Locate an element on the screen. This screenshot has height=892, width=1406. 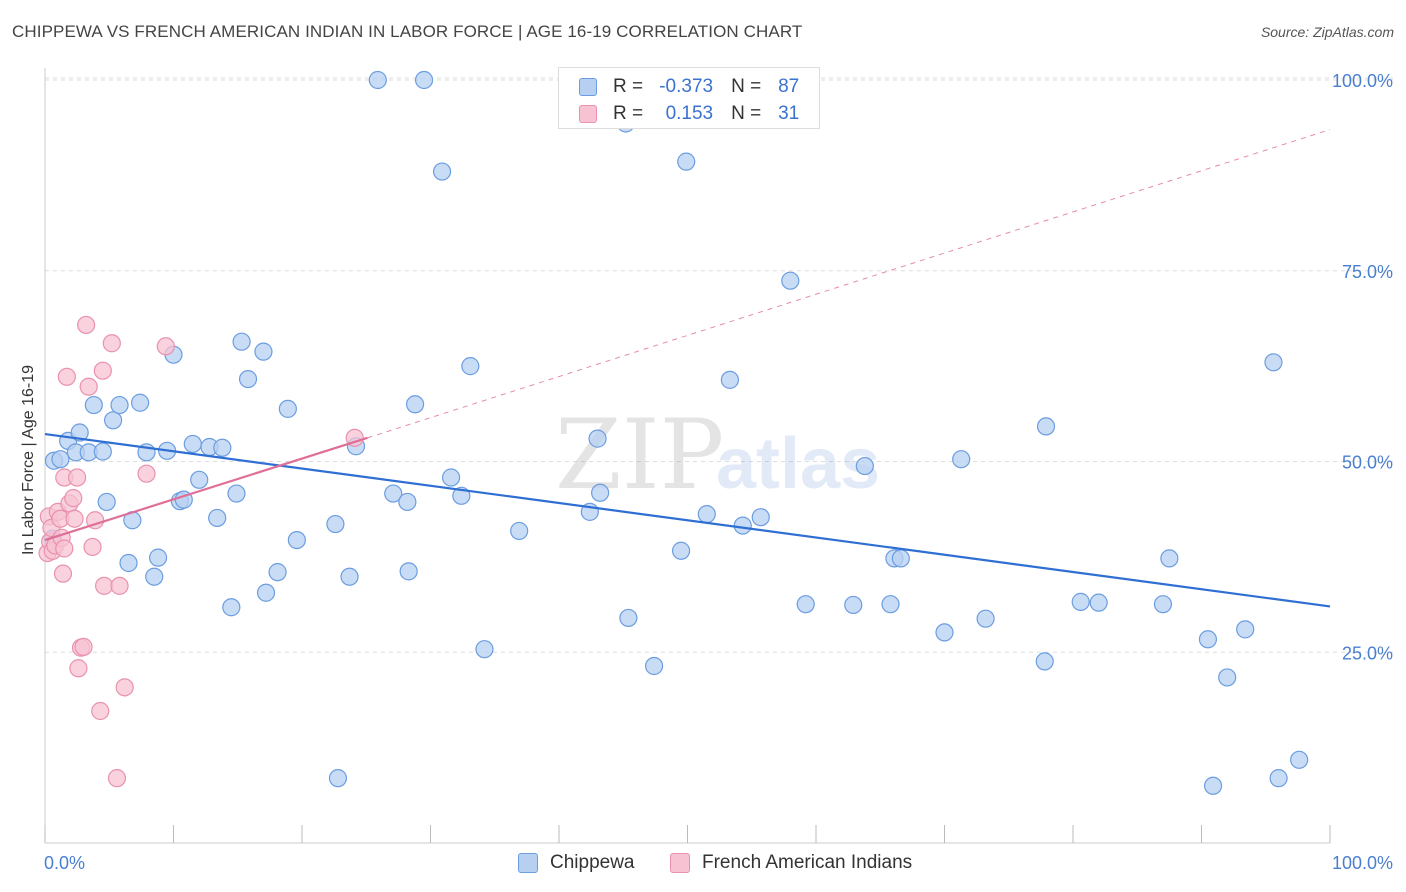
watermark-atlas: atlas is located at coordinates (798, 464).